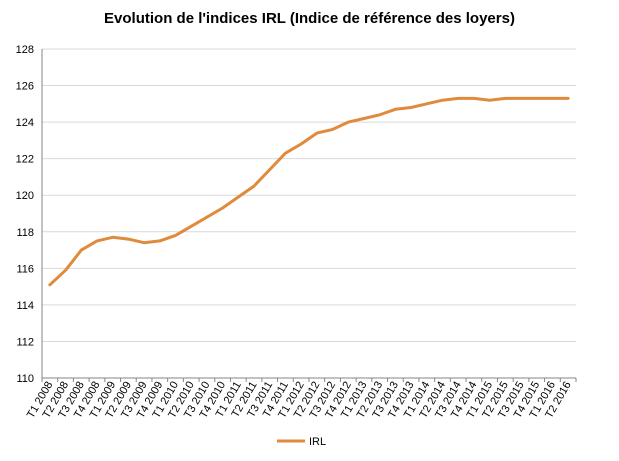 The height and width of the screenshot is (461, 619). Describe the element at coordinates (25, 123) in the screenshot. I see `y-tick-label: 124` at that location.